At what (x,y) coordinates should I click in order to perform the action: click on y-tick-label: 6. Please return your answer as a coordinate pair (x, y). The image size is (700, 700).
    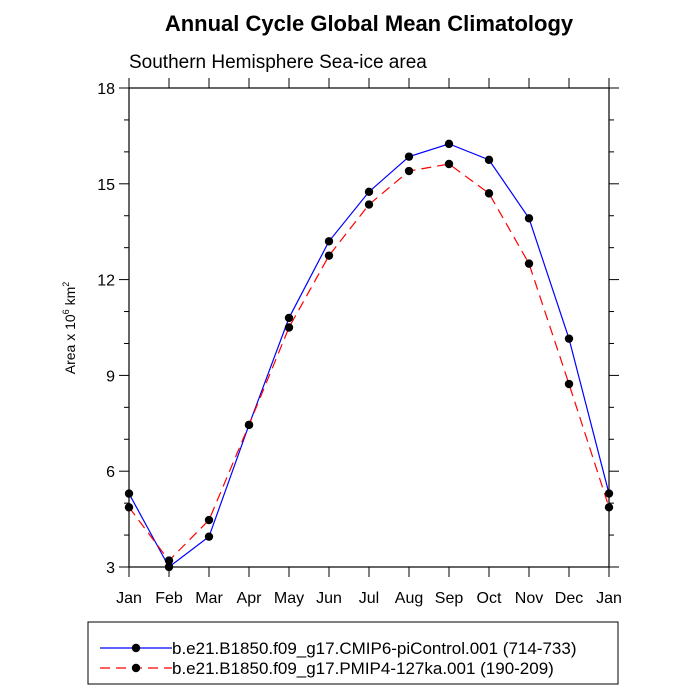
    Looking at the image, I should click on (110, 472).